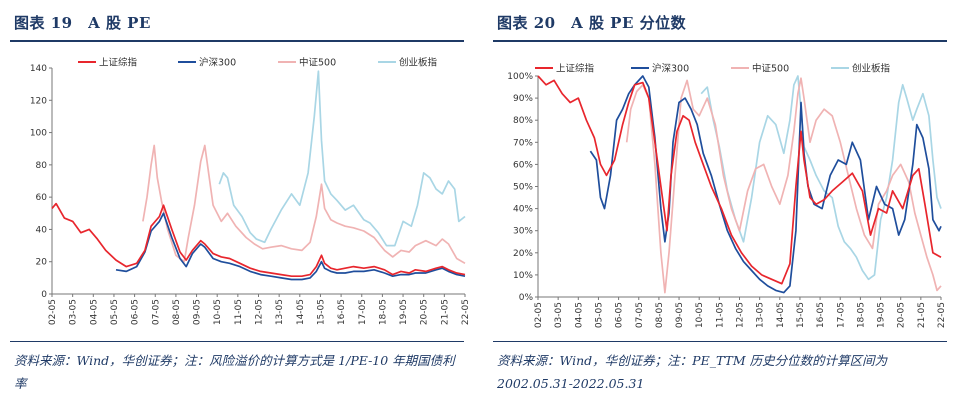 This screenshot has height=408, width=953. What do you see at coordinates (237, 41) in the screenshot?
I see `figure-19-top-rule` at bounding box center [237, 41].